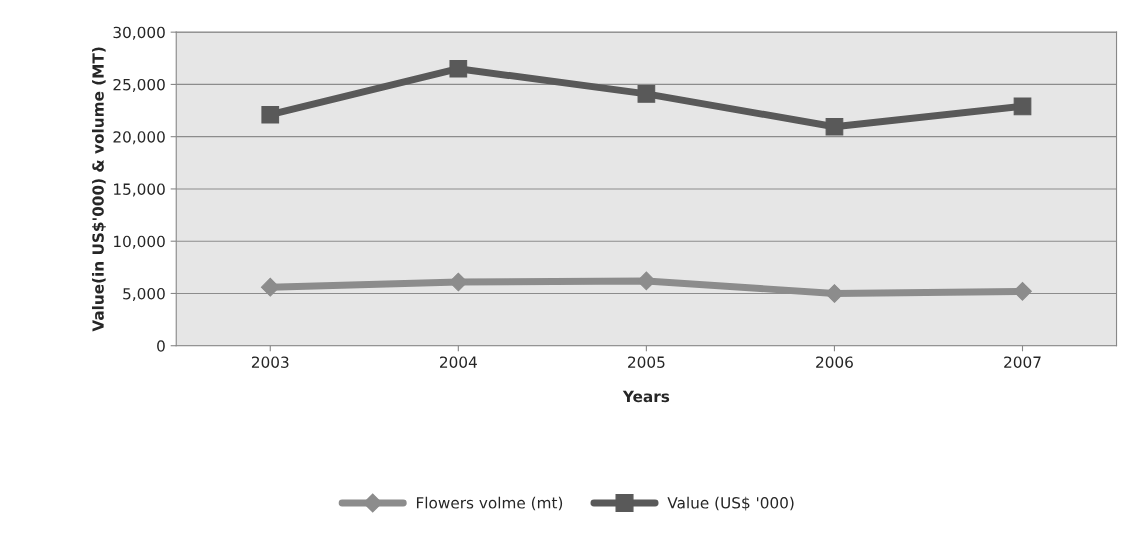 The image size is (1137, 536). What do you see at coordinates (1022, 362) in the screenshot?
I see `x-tick-label: 2007` at bounding box center [1022, 362].